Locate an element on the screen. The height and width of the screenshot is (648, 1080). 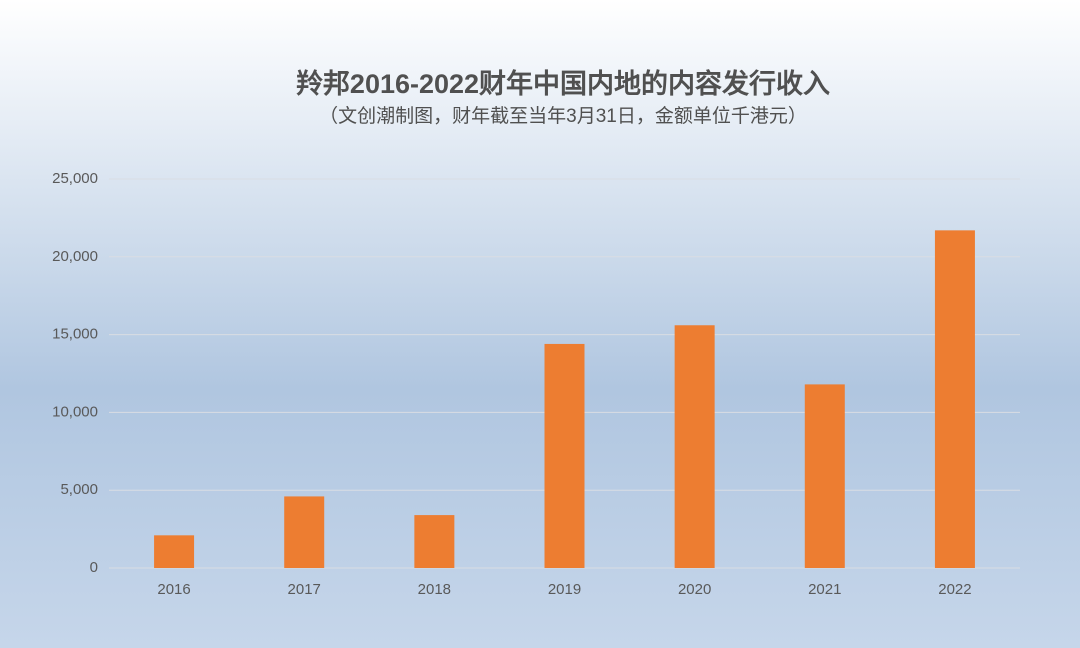
y-tick-label: 15,000 is located at coordinates (75, 334).